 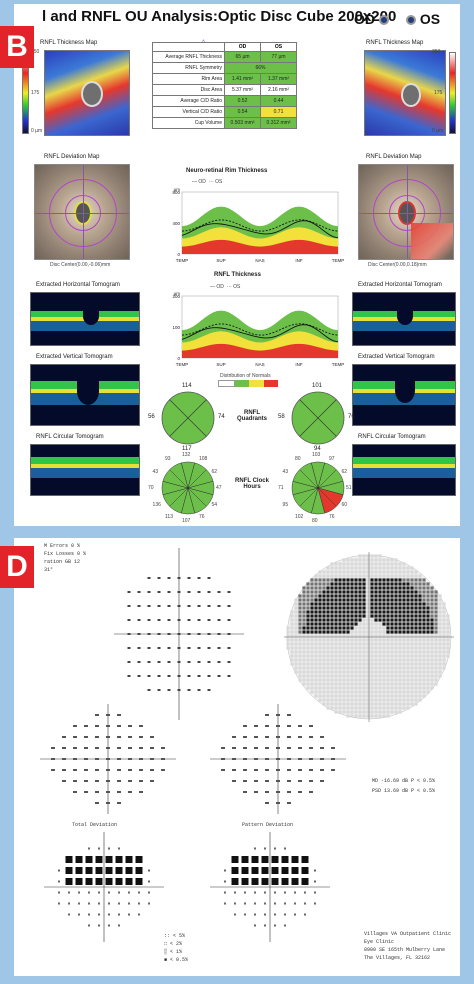 I want to click on clock-hour-value: 93, so click(x=168, y=459).